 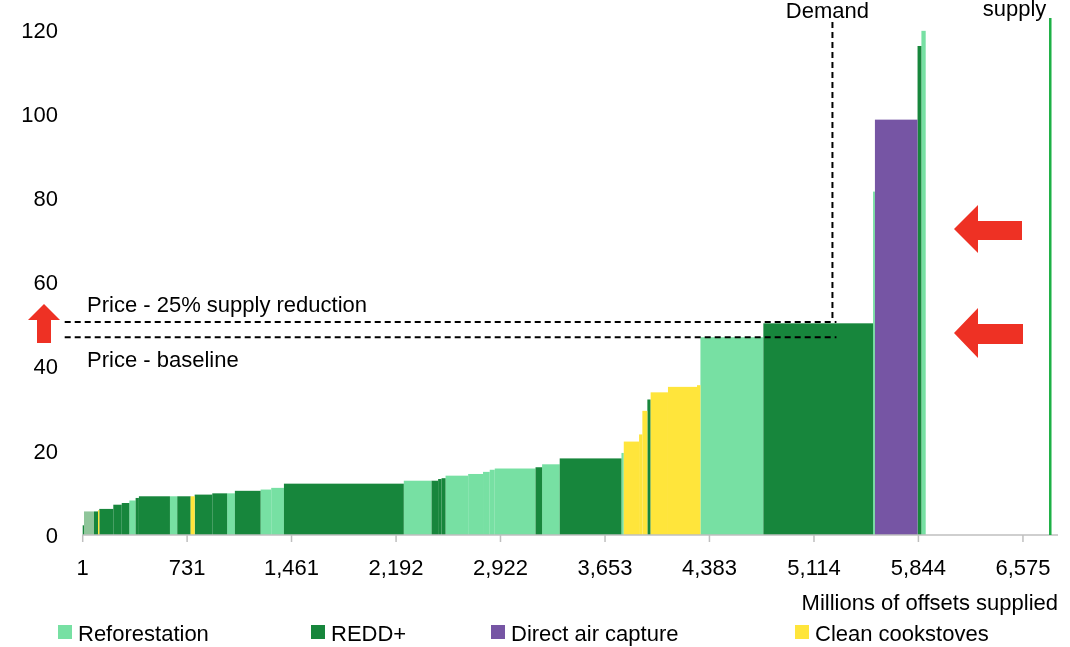 What do you see at coordinates (45, 199) in the screenshot?
I see `y-tick-label: 80` at bounding box center [45, 199].